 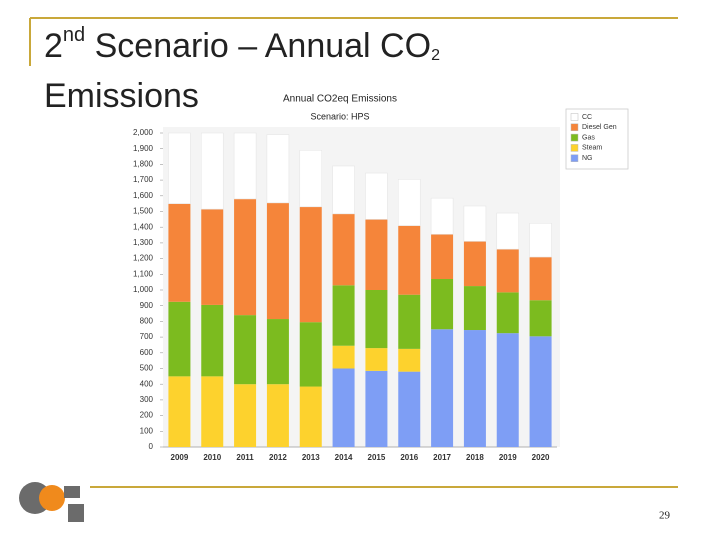 I want to click on y-tick-label: 1,000, so click(x=143, y=289).